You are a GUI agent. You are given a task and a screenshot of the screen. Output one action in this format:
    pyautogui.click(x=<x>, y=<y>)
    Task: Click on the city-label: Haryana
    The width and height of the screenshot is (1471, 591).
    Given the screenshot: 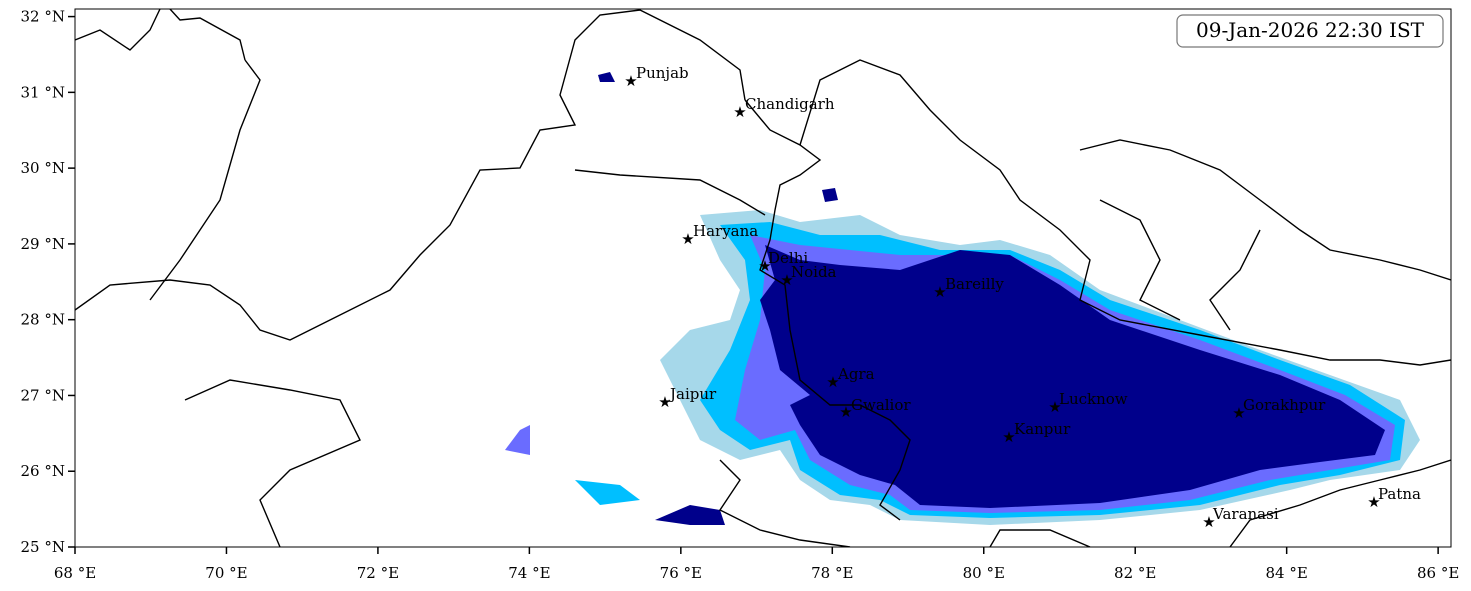 What is the action you would take?
    pyautogui.click(x=725, y=231)
    